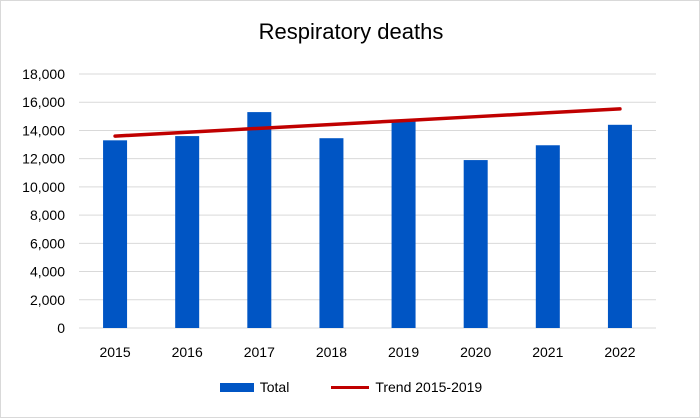 Image resolution: width=700 pixels, height=419 pixels. Describe the element at coordinates (43, 74) in the screenshot. I see `y-tick-label: 18,000` at that location.